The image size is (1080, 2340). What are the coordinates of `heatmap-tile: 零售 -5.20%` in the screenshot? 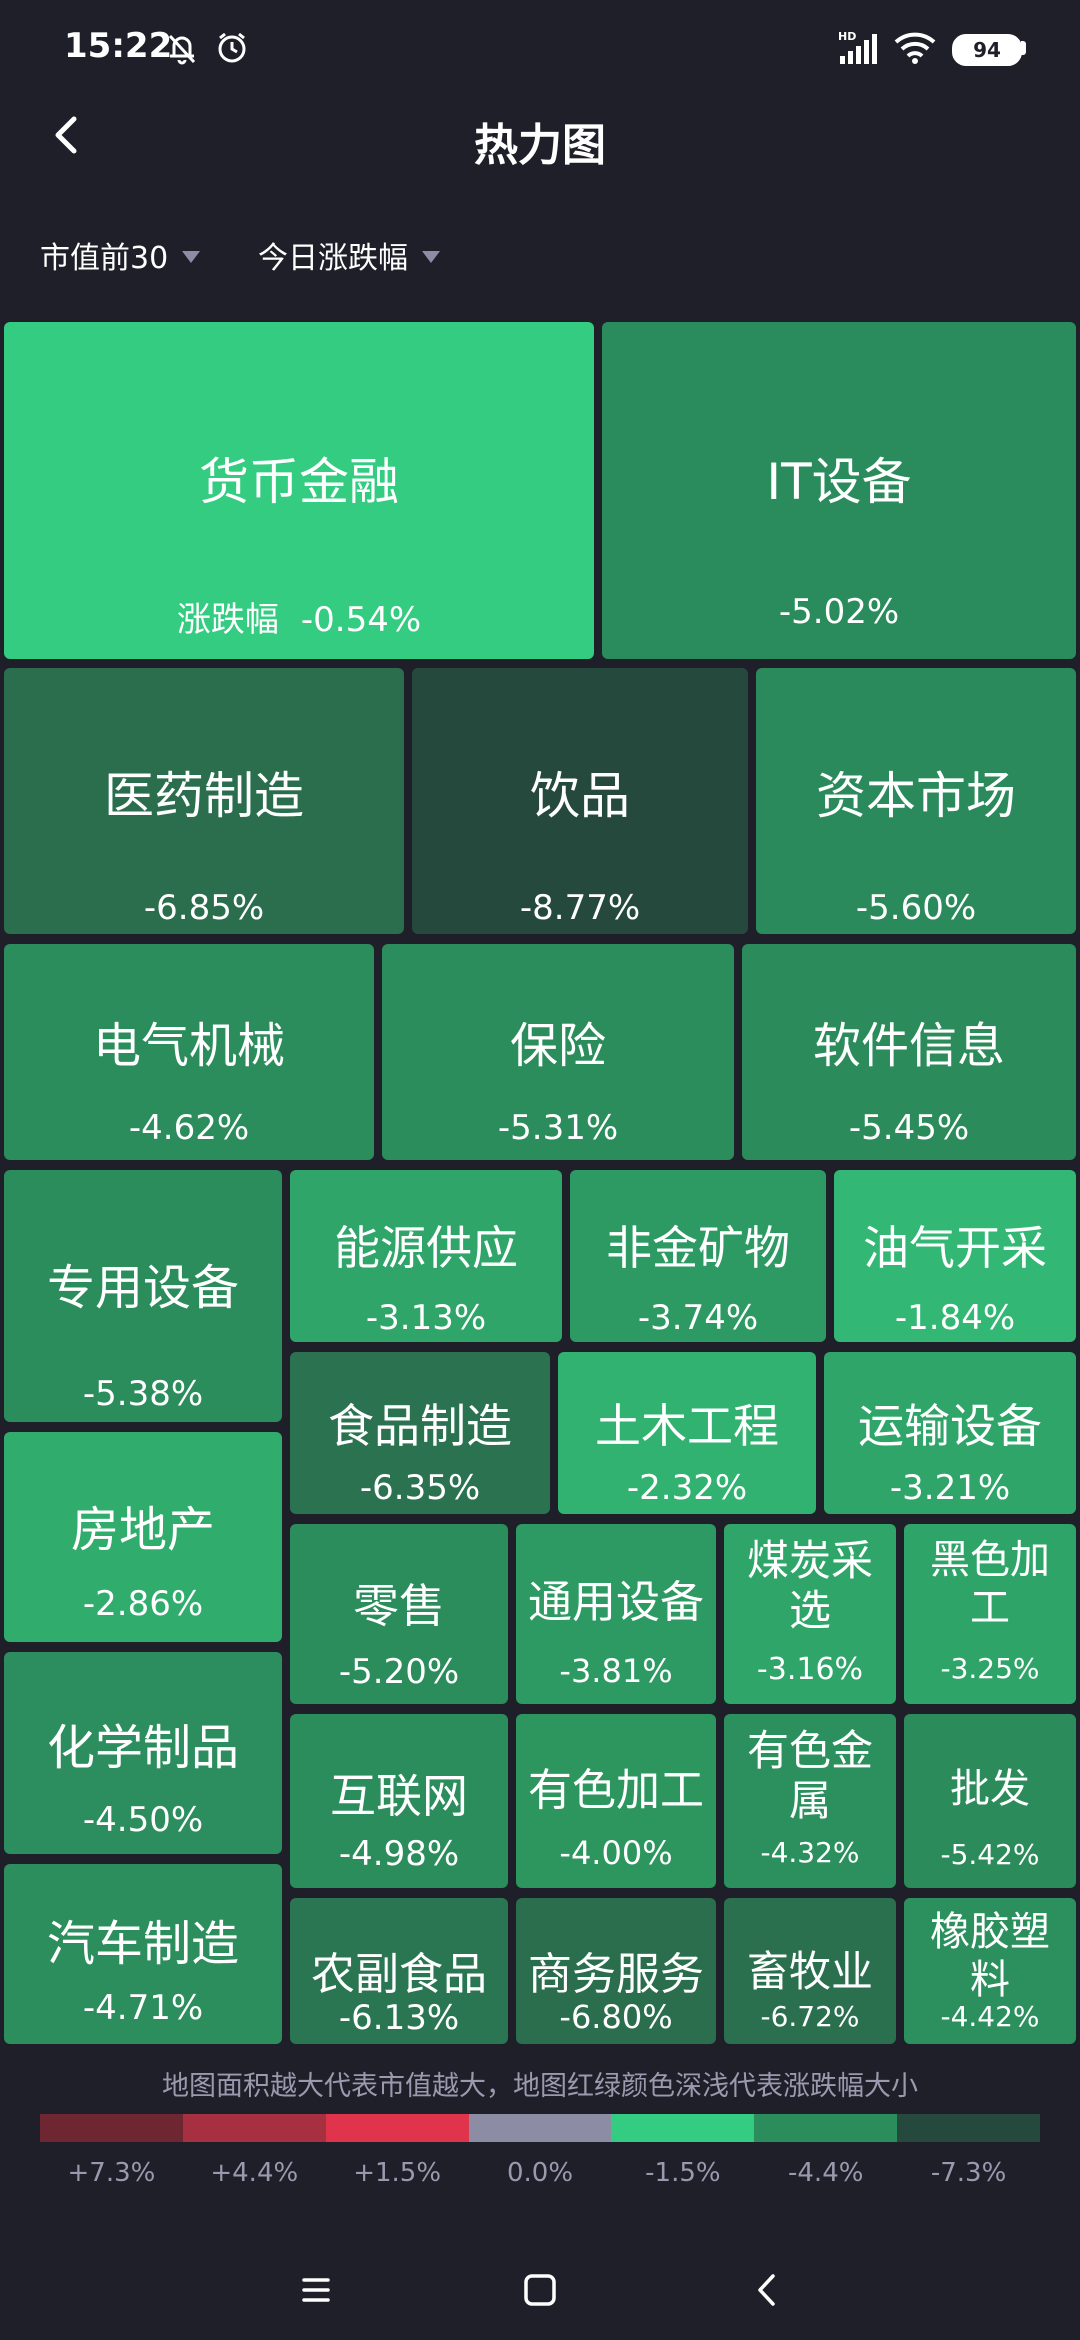 It's located at (399, 1614).